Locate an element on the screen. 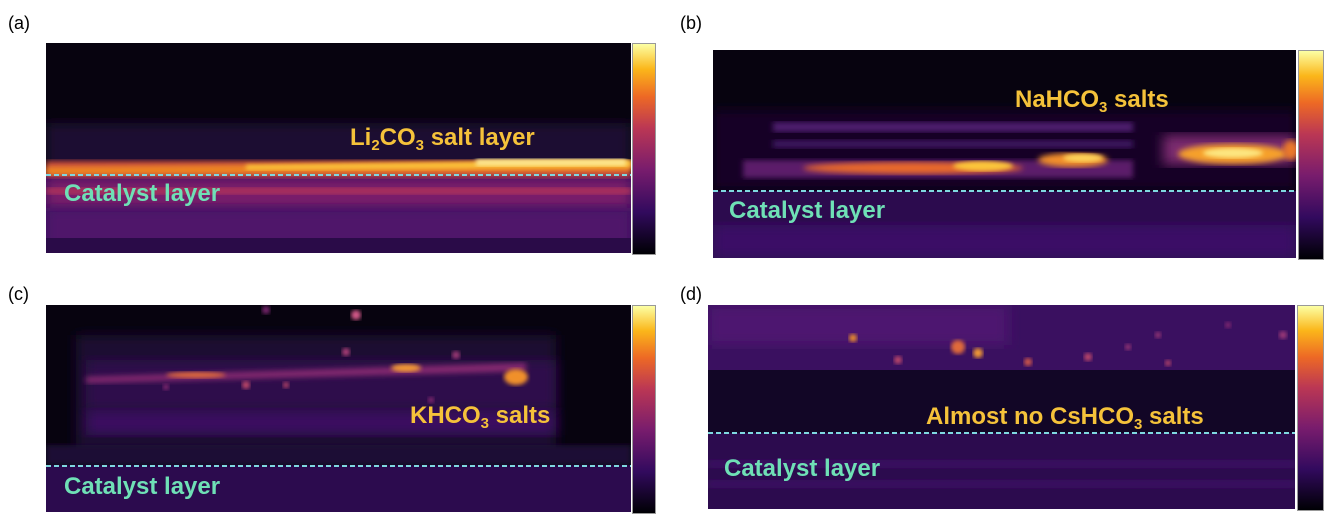  panel-c-catalyst-annotation: Catalyst layer is located at coordinates (142, 486).